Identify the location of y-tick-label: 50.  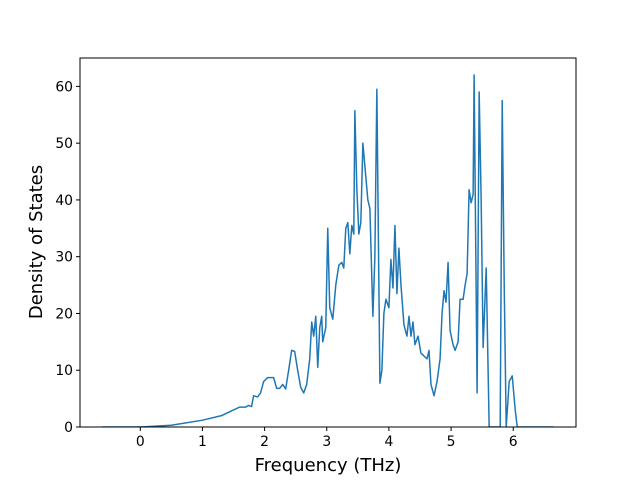
(64, 144).